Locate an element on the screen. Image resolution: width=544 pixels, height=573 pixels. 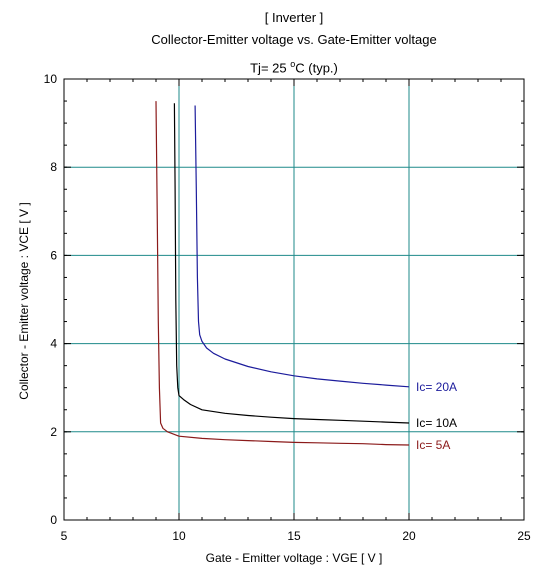
x-tick-label: 15 is located at coordinates (294, 536).